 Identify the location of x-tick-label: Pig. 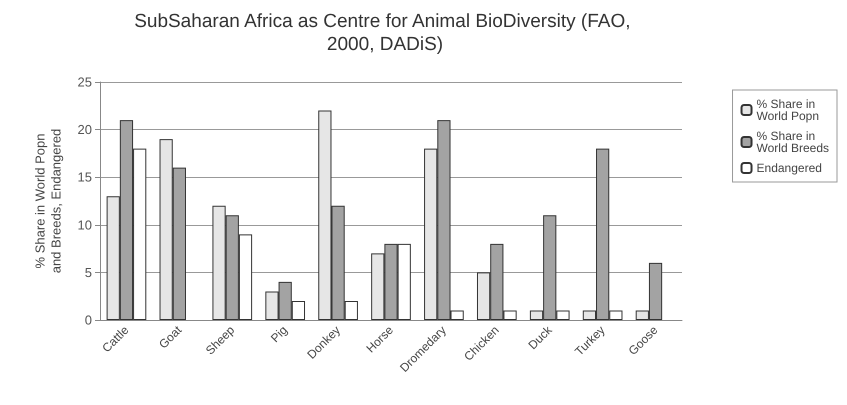
(279, 334).